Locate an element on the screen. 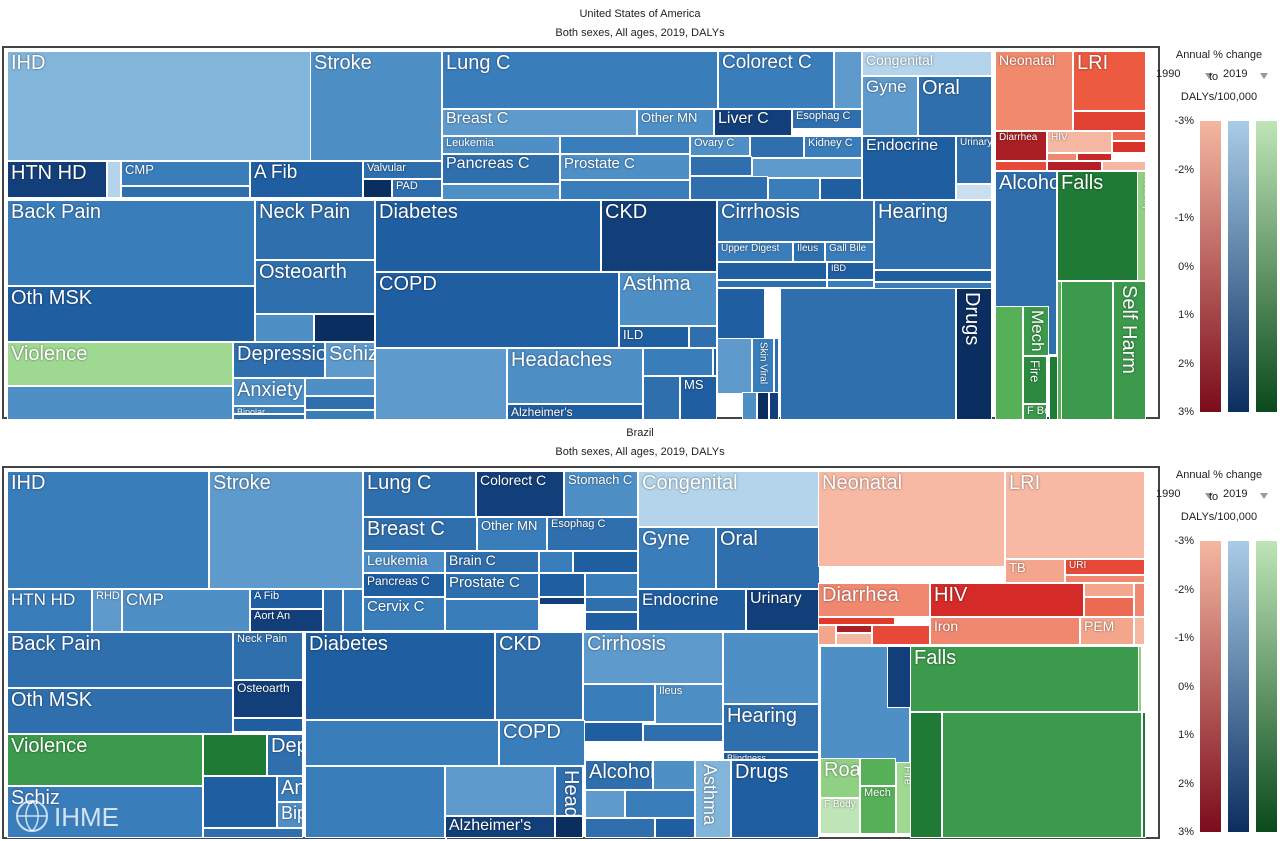 The height and width of the screenshot is (841, 1280). treemap-cell-drugs: Drugs is located at coordinates (775, 799).